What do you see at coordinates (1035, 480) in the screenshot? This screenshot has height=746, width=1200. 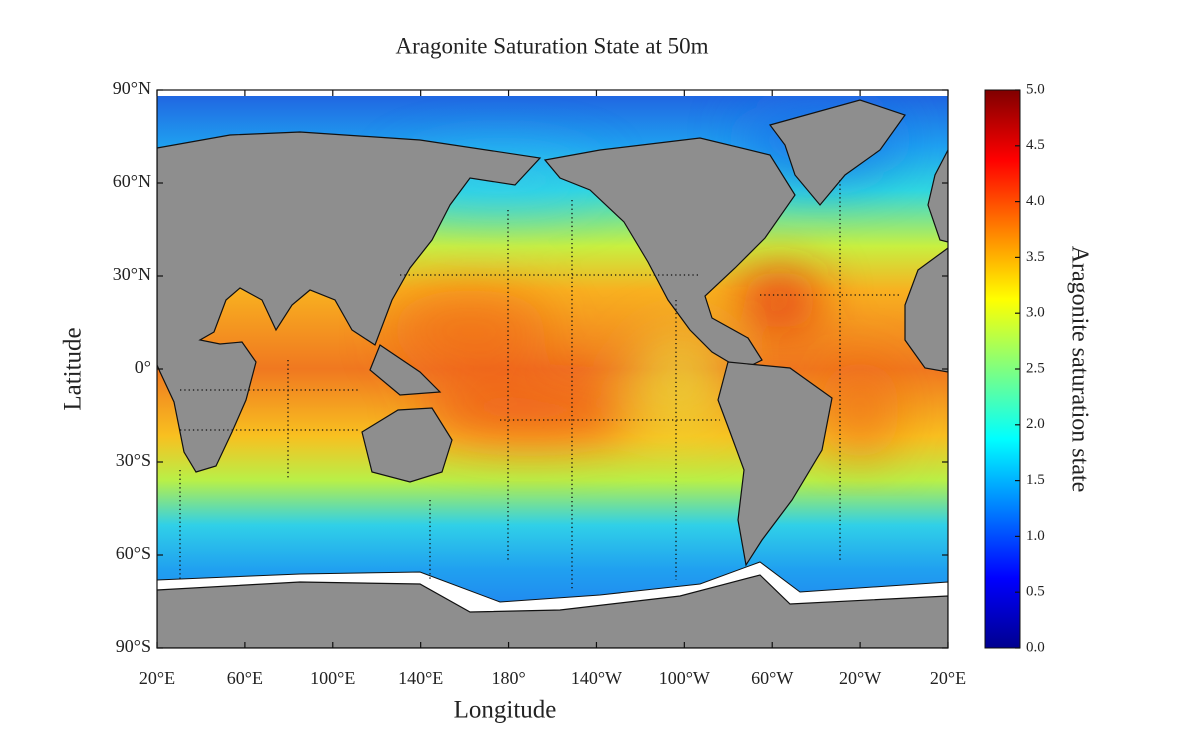 I see `colorbar-tick-label: 1.5` at bounding box center [1035, 480].